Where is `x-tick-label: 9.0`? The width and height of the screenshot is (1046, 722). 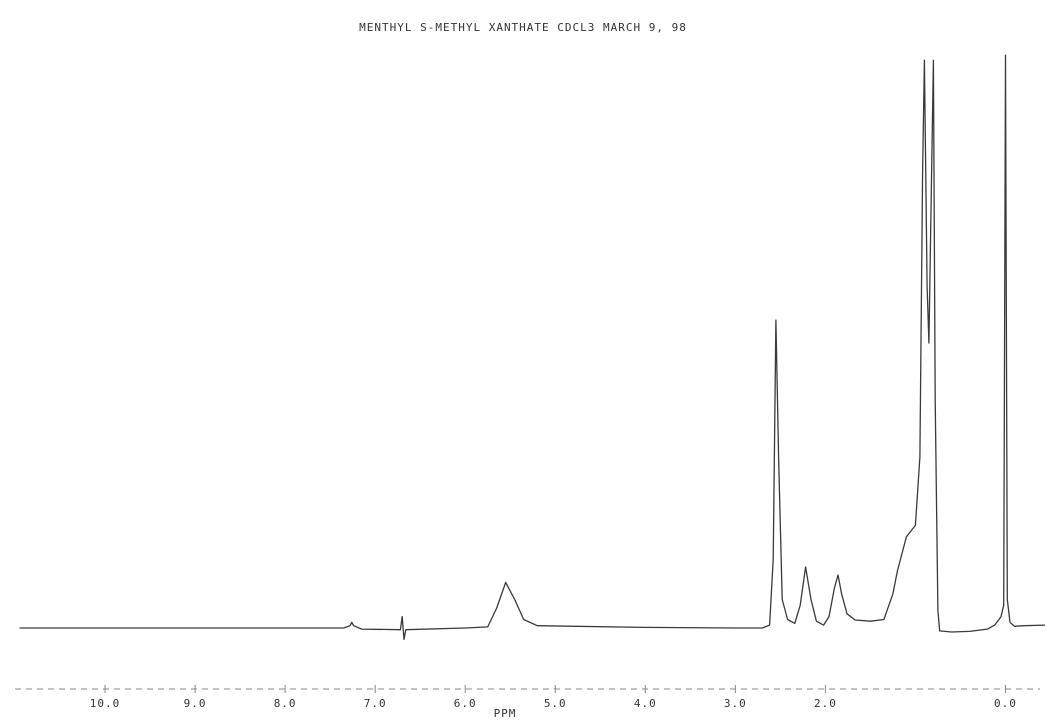
x-tick-label: 9.0 is located at coordinates (195, 703).